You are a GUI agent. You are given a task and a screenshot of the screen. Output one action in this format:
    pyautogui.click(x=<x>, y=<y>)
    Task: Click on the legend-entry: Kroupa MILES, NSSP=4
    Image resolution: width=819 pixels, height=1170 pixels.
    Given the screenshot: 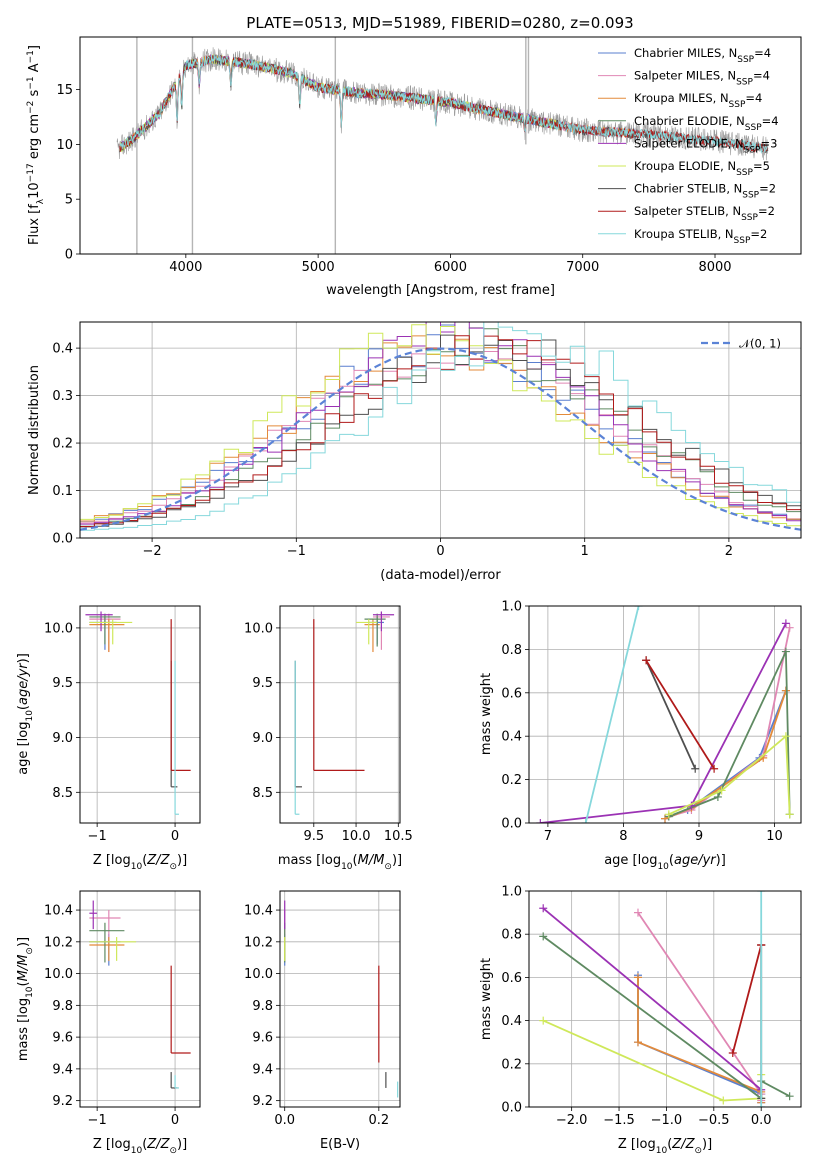 What is the action you would take?
    pyautogui.click(x=698, y=100)
    